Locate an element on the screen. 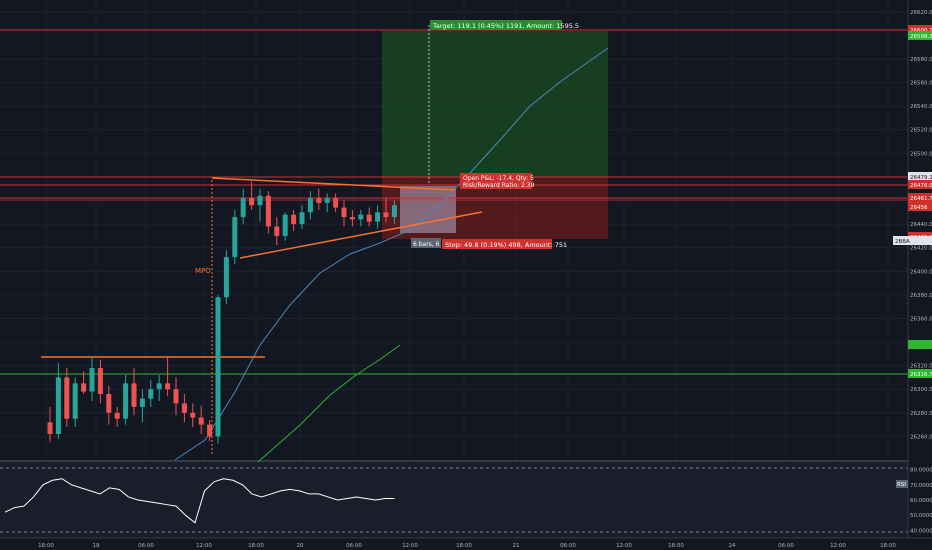  price-badge-label: 26456 is located at coordinates (919, 208).